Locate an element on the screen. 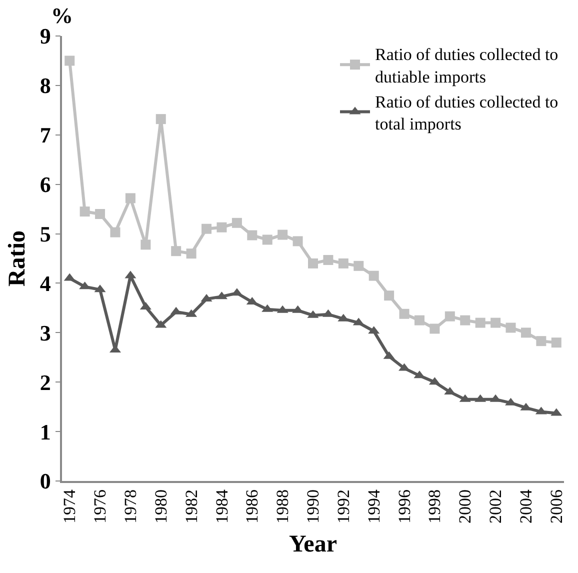  x-axis-title: Year is located at coordinates (313, 544).